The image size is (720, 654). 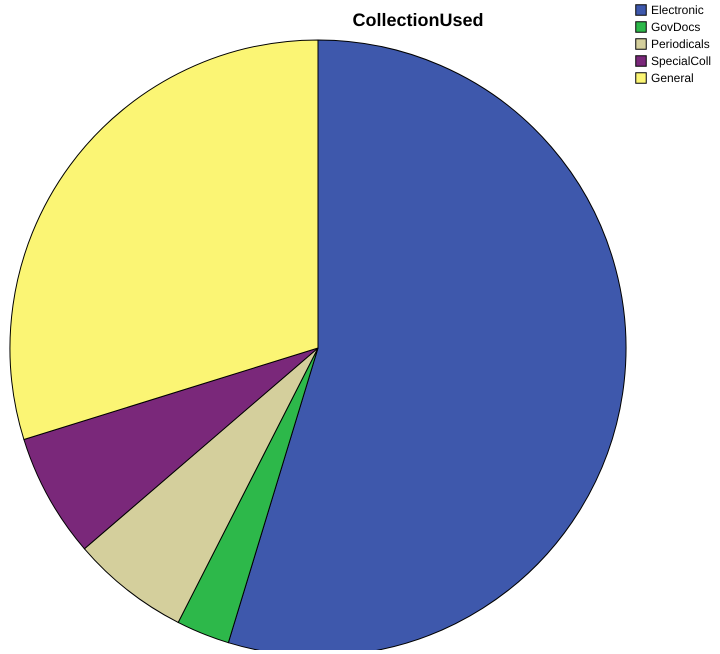 What do you see at coordinates (681, 61) in the screenshot?
I see `legend-label: SpecialColl` at bounding box center [681, 61].